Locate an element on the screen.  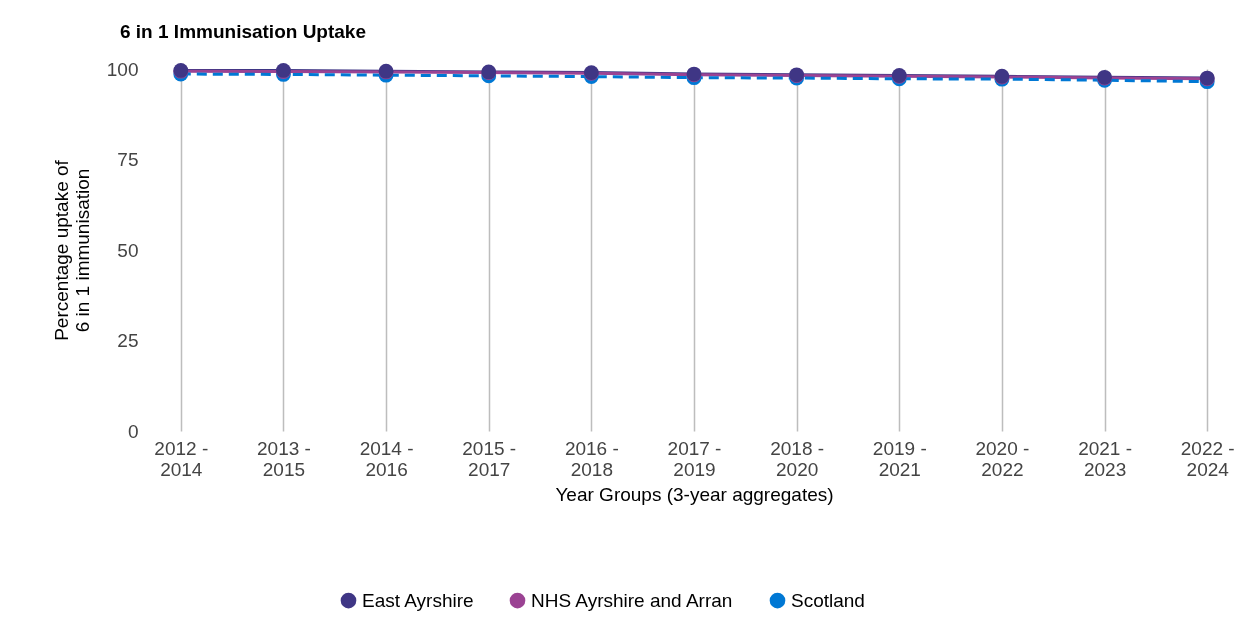
y-tick-label: 50 is located at coordinates (128, 250).